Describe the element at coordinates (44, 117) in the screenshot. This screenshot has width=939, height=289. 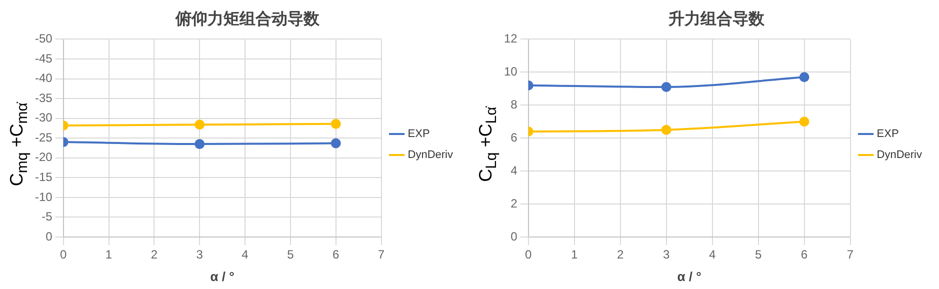
I see `y-tick-label: -30` at that location.